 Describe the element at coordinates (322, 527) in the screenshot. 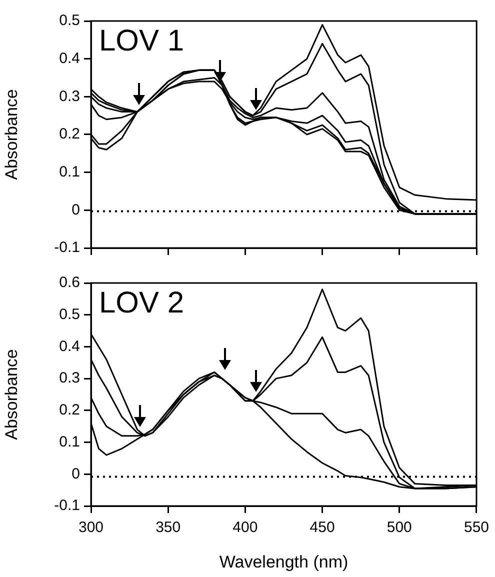

I see `x-tick-label: 450` at that location.